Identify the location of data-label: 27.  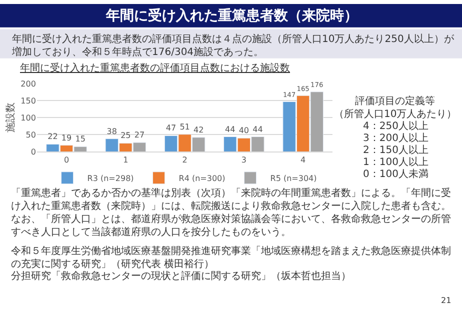
(139, 135).